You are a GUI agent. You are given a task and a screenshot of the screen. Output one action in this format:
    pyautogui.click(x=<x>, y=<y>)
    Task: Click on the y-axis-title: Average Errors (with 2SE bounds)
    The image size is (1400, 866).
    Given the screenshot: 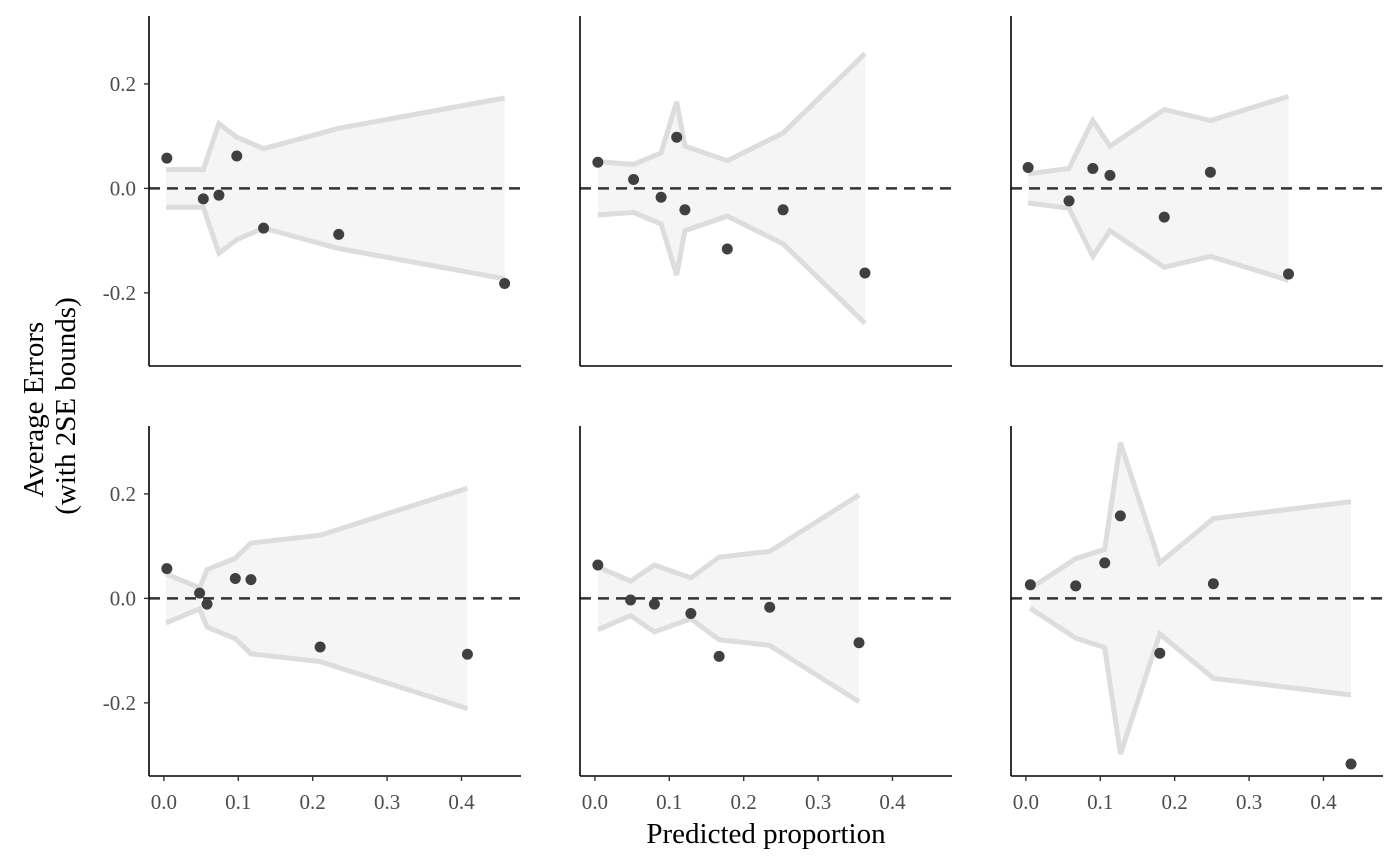 What is the action you would take?
    pyautogui.click(x=50, y=406)
    